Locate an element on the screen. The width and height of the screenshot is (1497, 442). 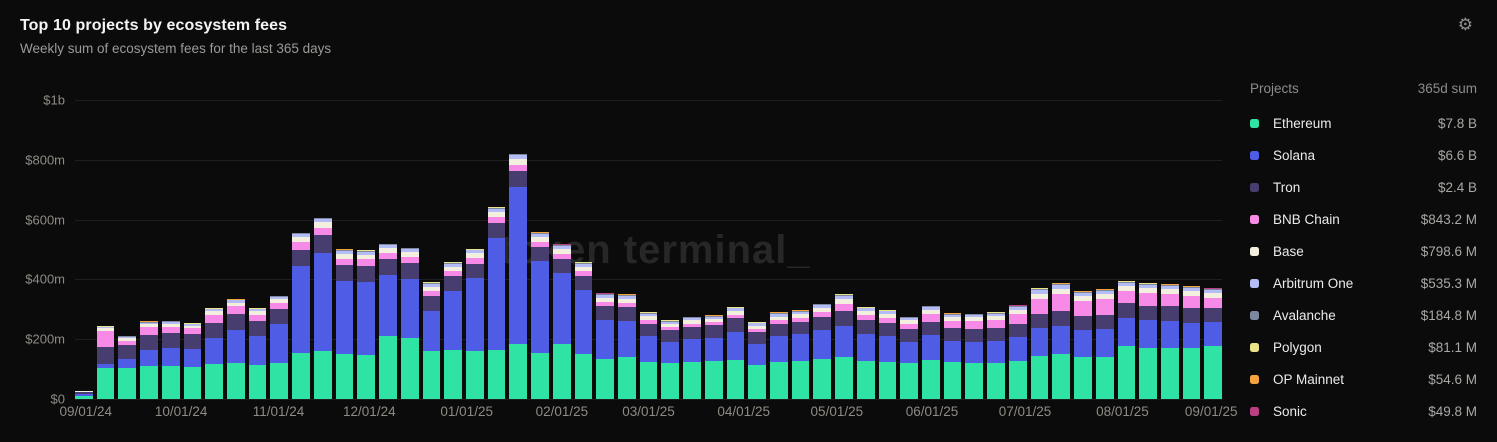
legend-project-name: OP Mainnet is located at coordinates (1309, 379).